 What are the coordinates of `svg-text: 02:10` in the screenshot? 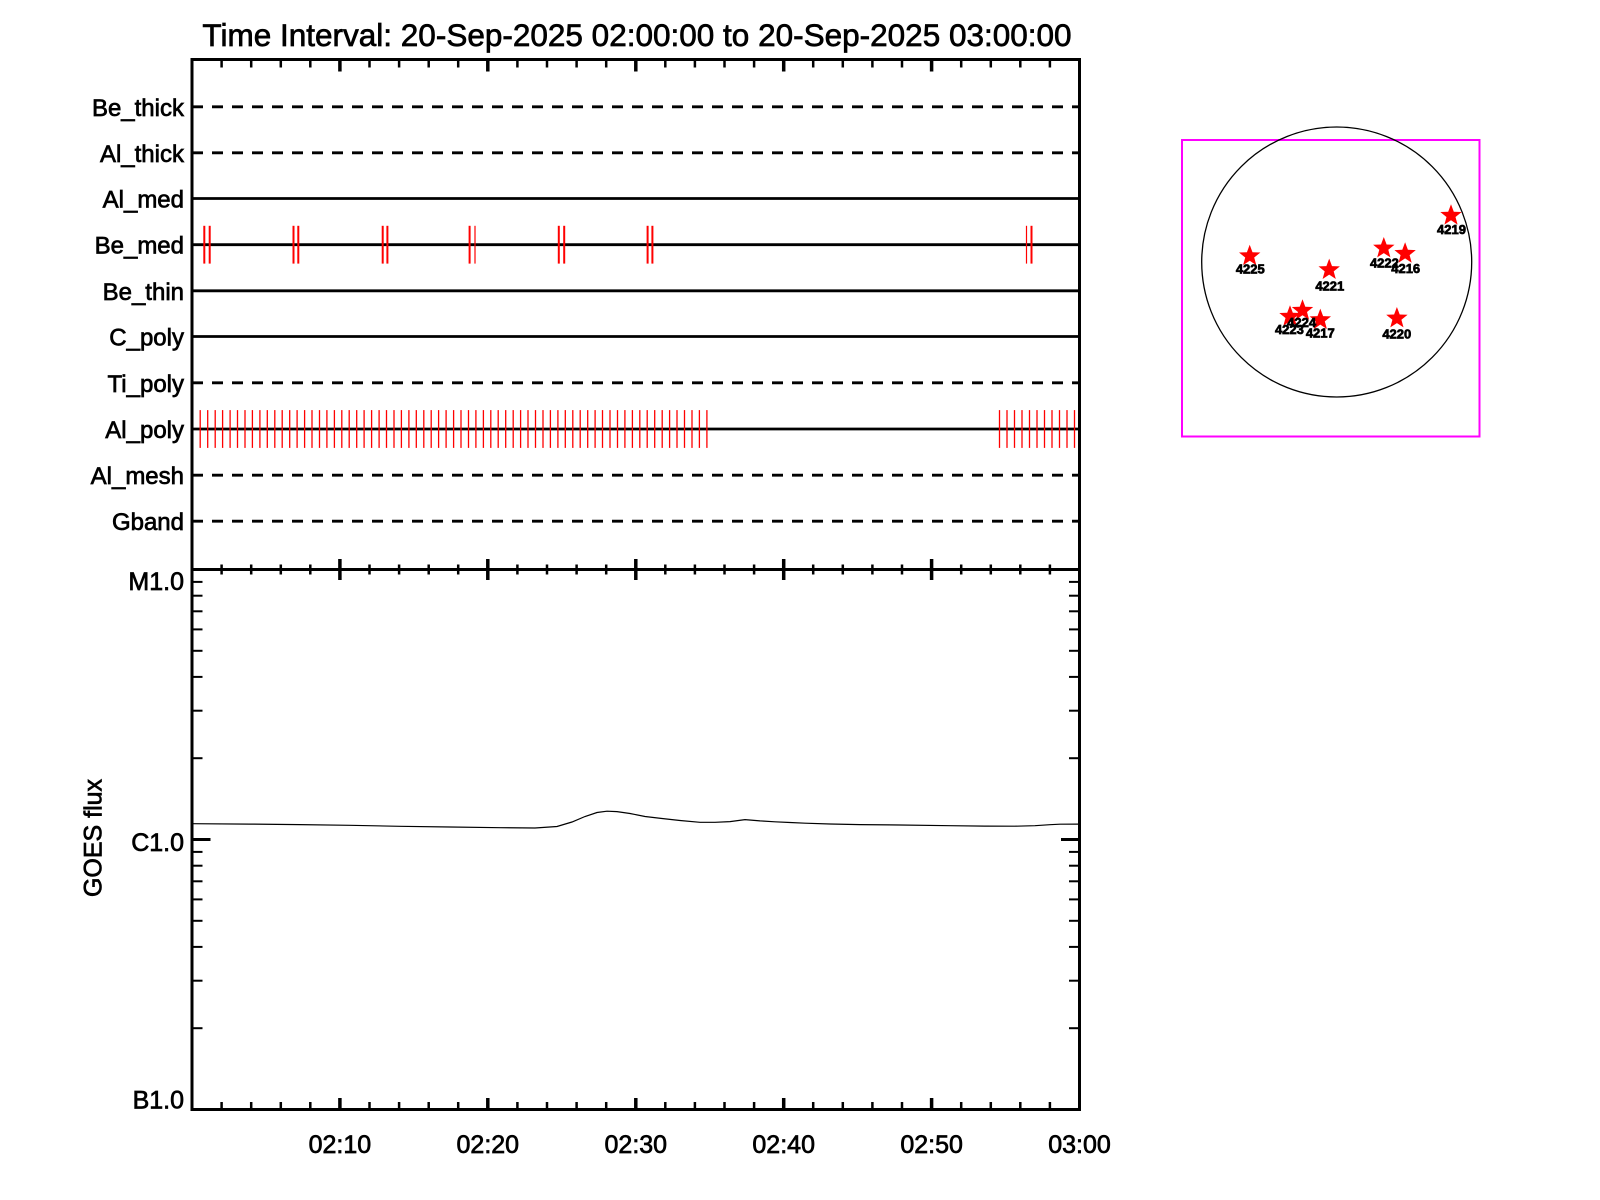 It's located at (340, 1145).